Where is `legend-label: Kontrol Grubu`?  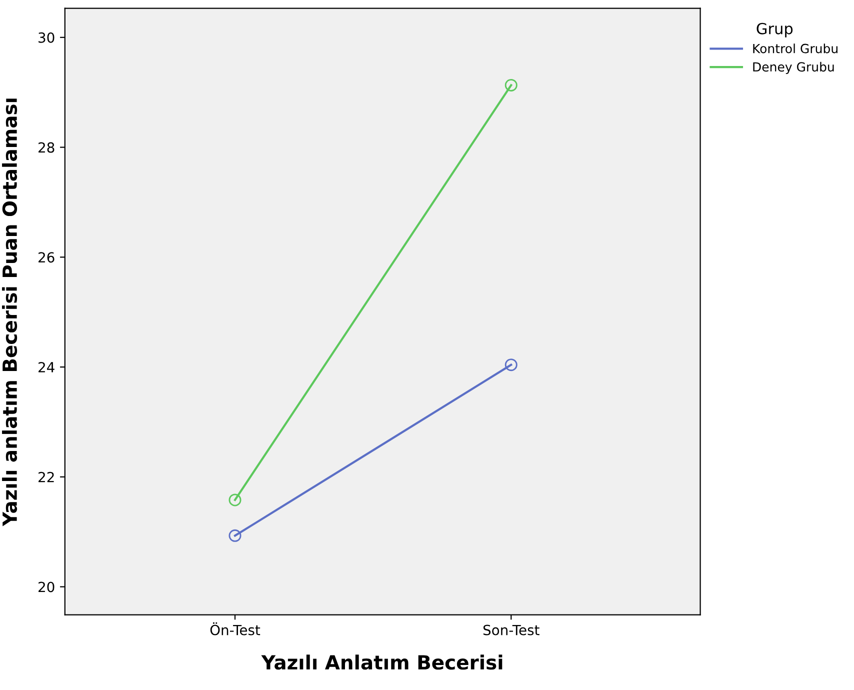
legend-label: Kontrol Grubu is located at coordinates (795, 49).